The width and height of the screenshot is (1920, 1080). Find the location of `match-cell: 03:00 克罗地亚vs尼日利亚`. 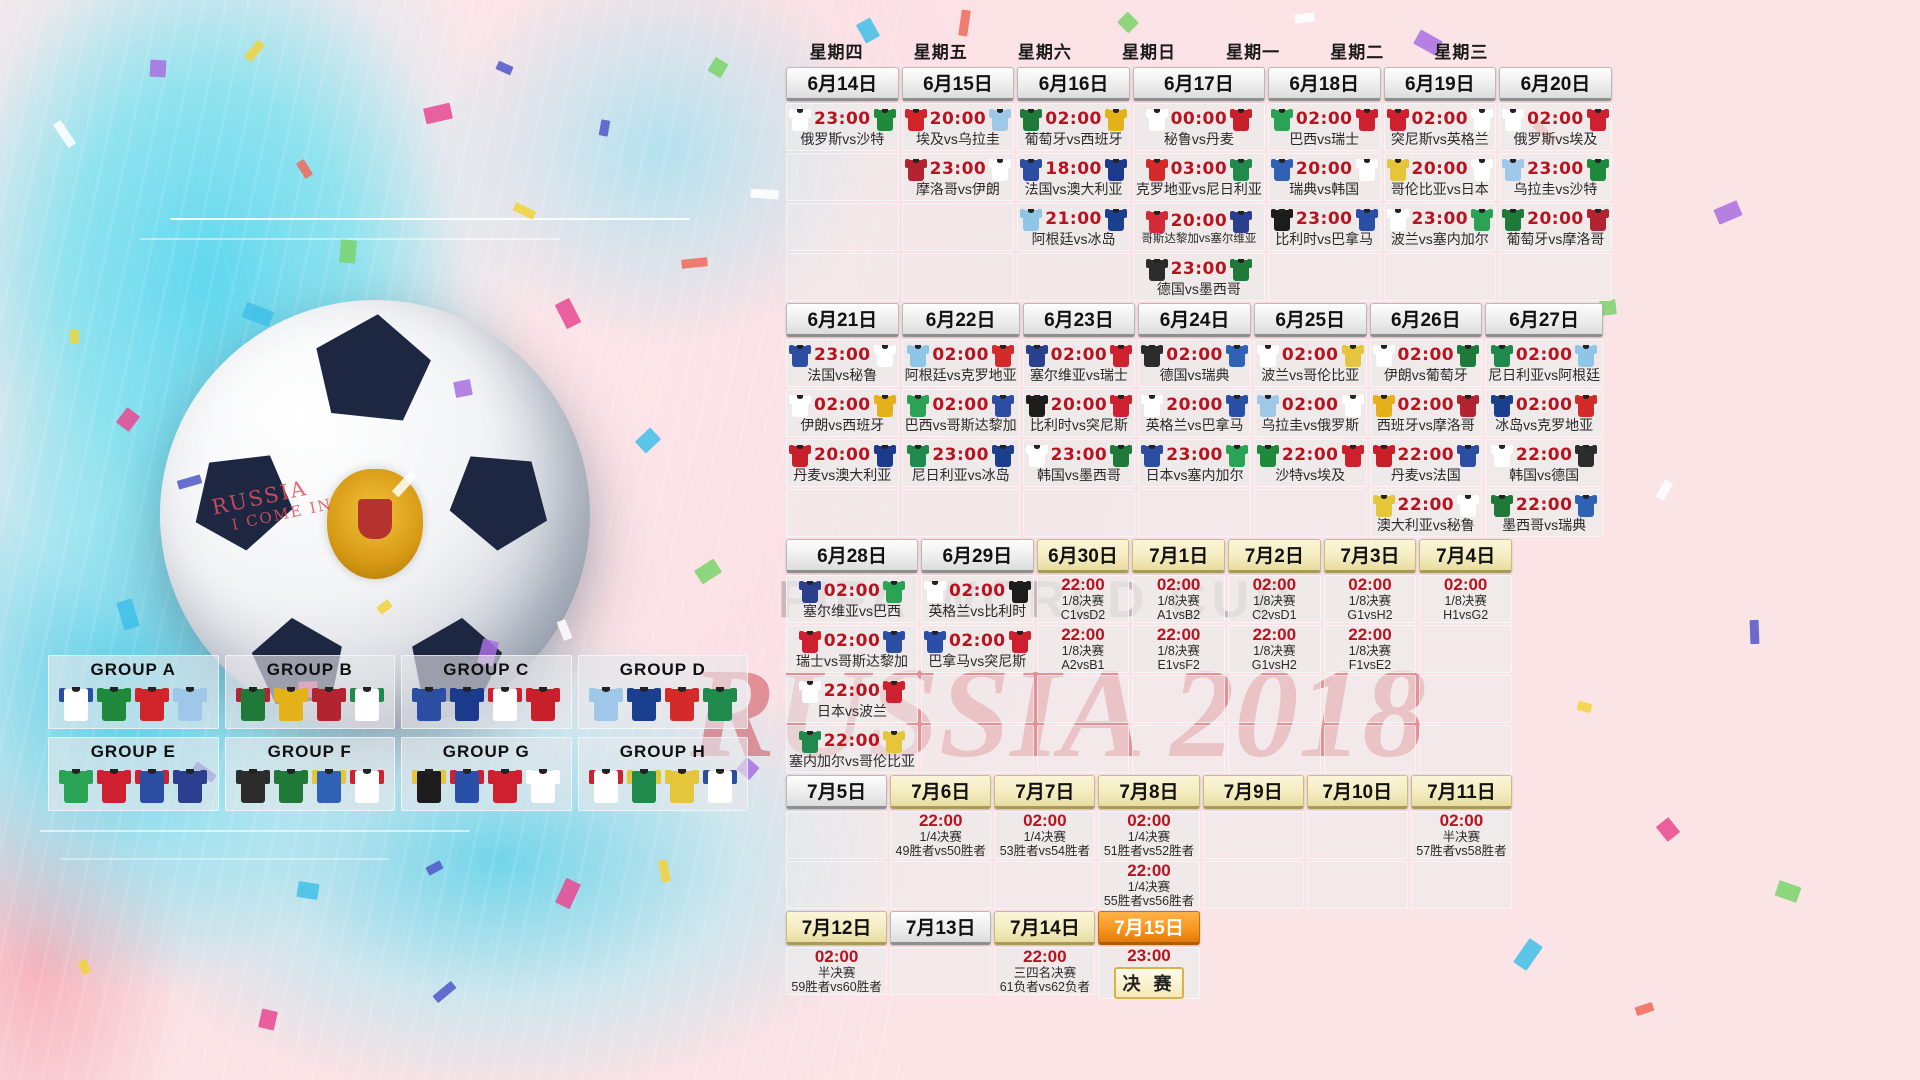

match-cell: 03:00 克罗地亚vs尼日利亚 is located at coordinates (1198, 177).